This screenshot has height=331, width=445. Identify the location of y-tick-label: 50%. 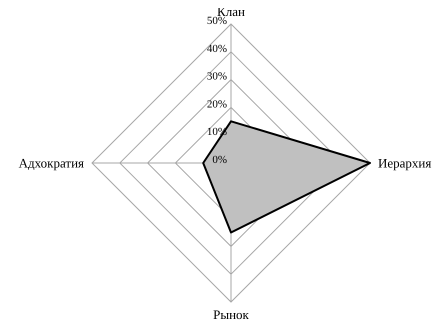
(216, 21).